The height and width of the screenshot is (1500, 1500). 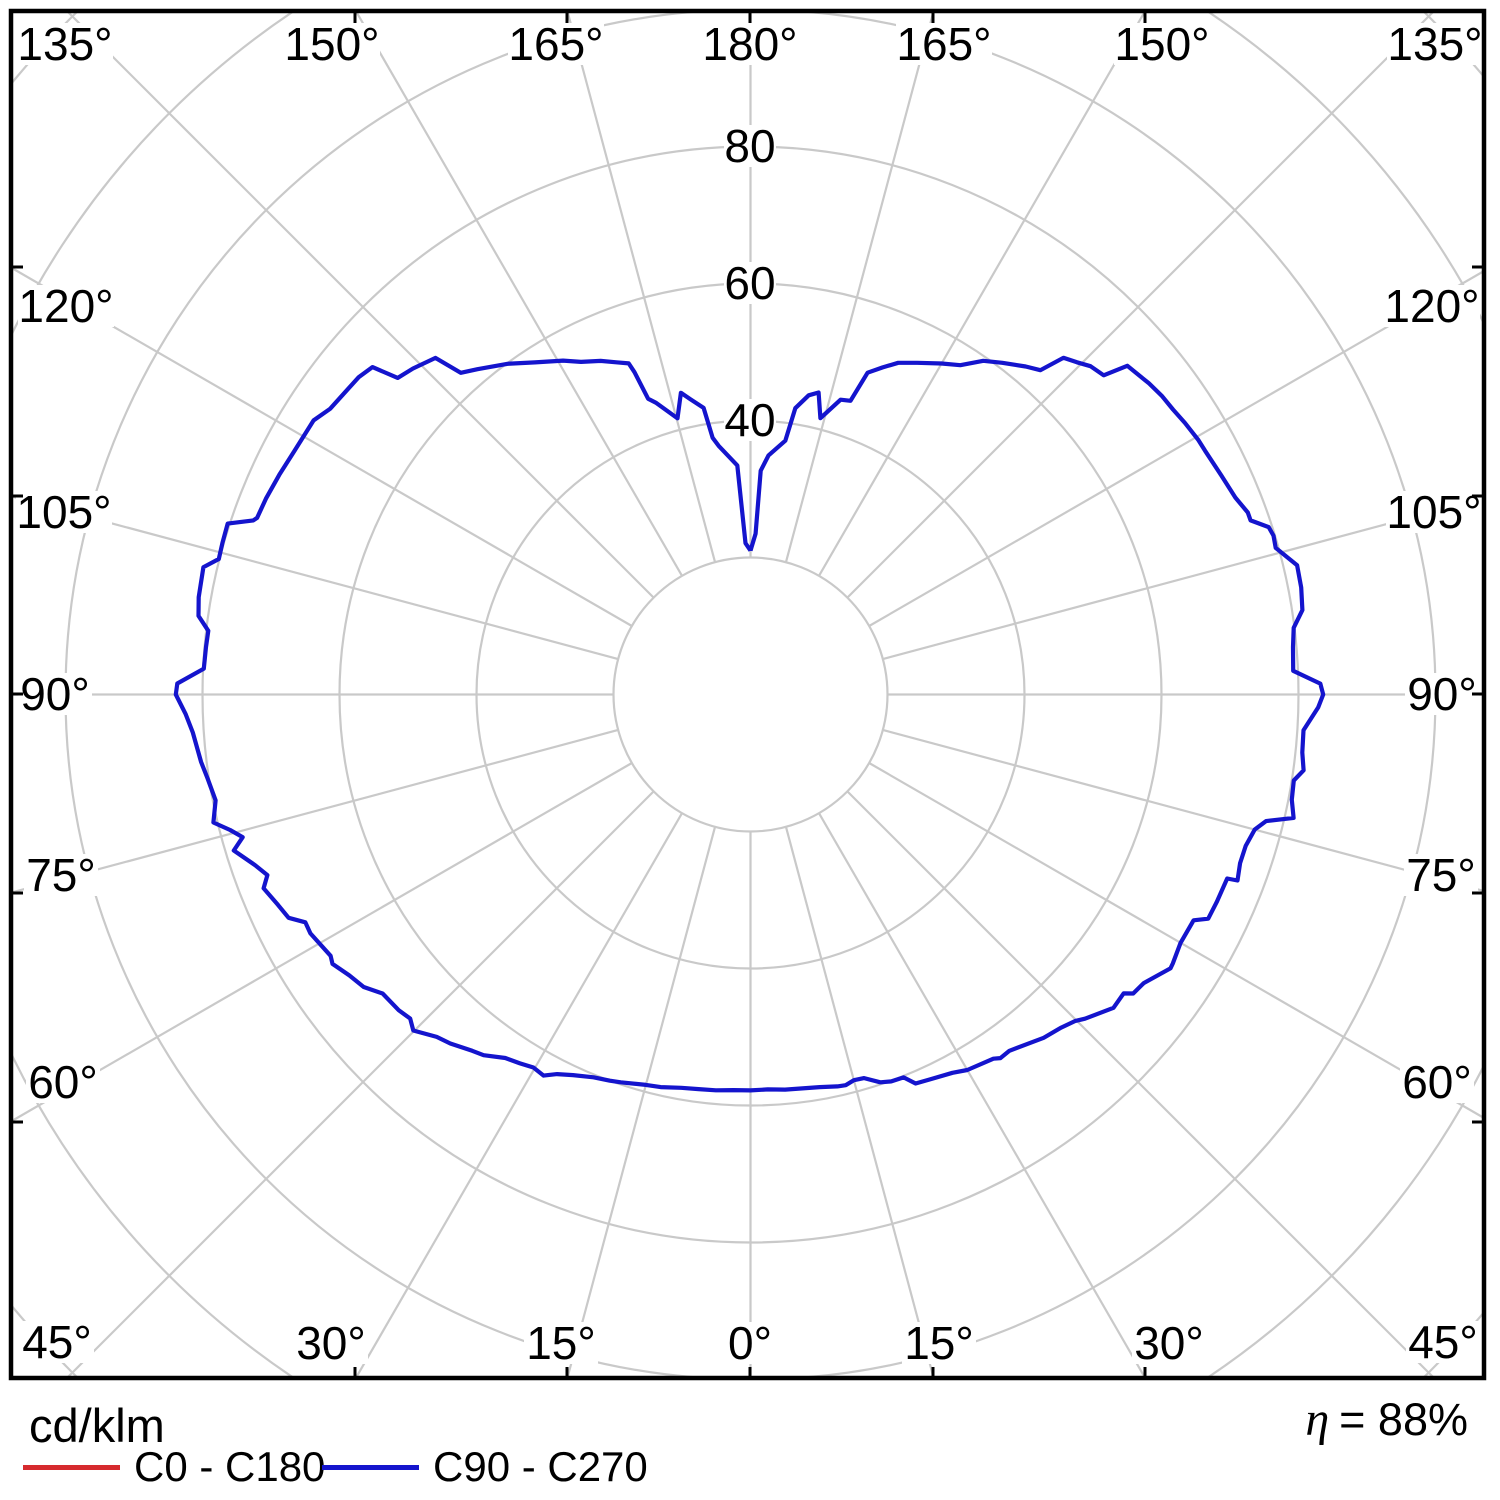 I want to click on legend-item-c90-c270: C90 - C270, so click(x=485, y=1467).